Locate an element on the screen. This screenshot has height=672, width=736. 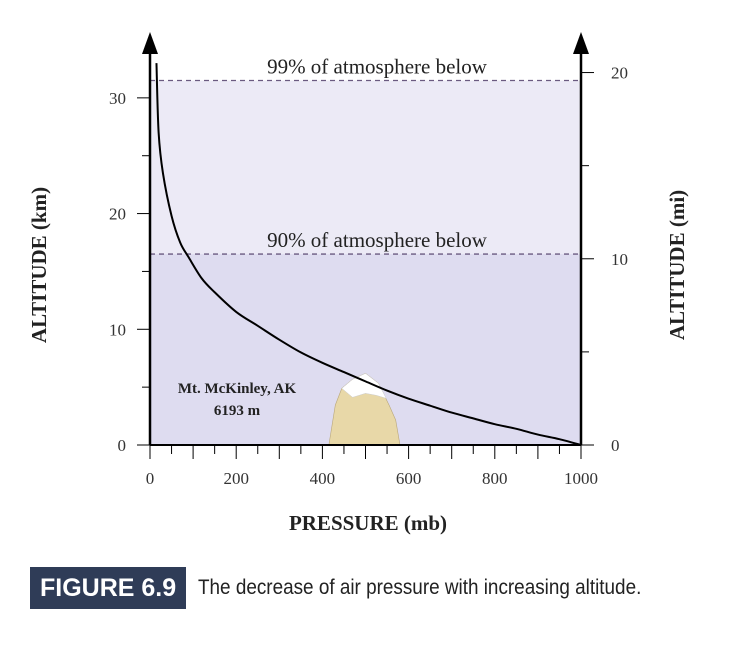
figure-number-badge: FIGURE 6.9 is located at coordinates (108, 588).